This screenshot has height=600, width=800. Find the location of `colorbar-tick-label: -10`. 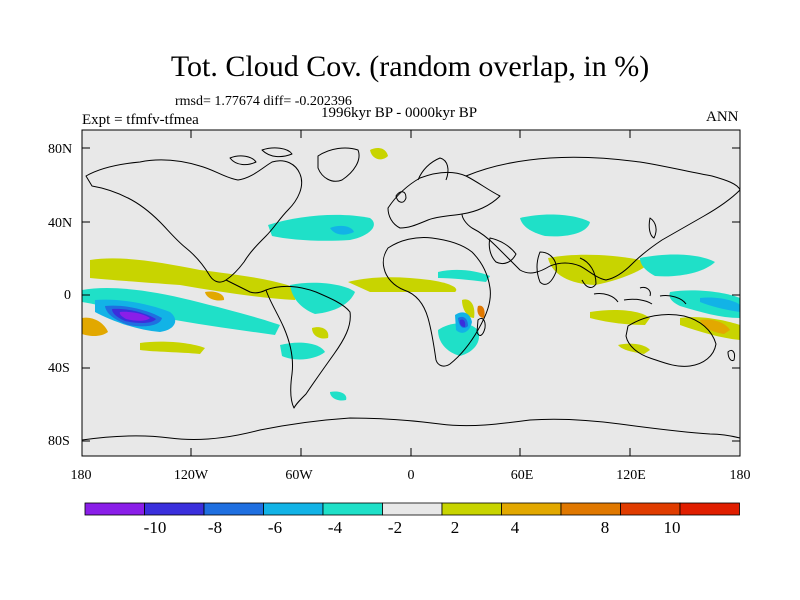

colorbar-tick-label: -10 is located at coordinates (155, 527).